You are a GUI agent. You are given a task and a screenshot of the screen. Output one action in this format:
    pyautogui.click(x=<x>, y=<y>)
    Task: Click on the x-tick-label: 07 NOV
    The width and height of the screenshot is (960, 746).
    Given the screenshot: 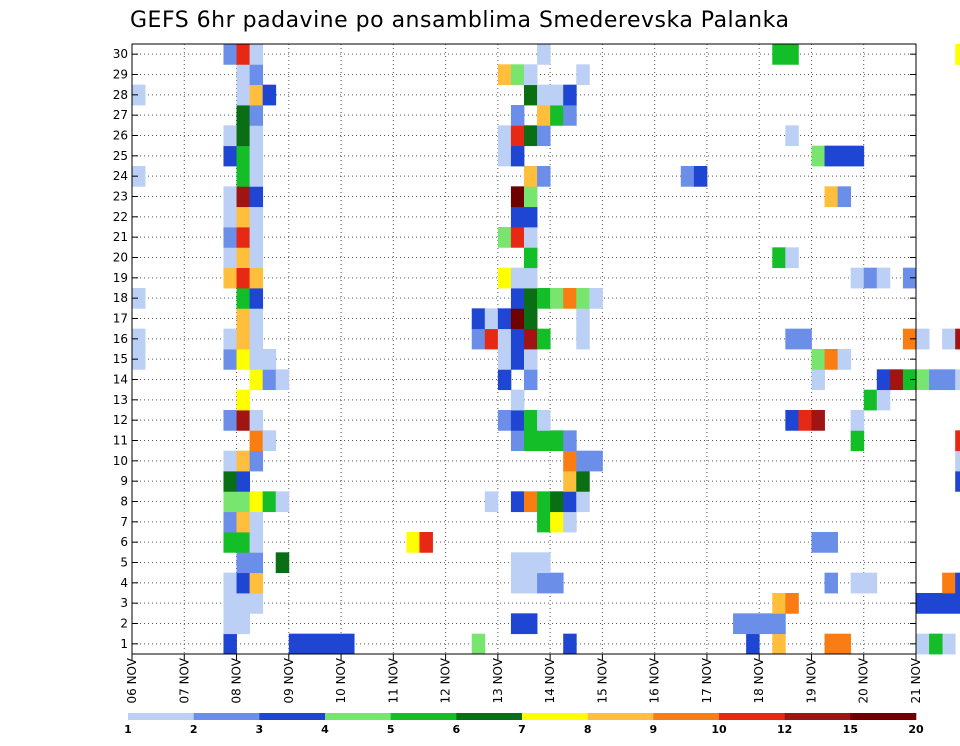 What is the action you would take?
    pyautogui.click(x=184, y=680)
    